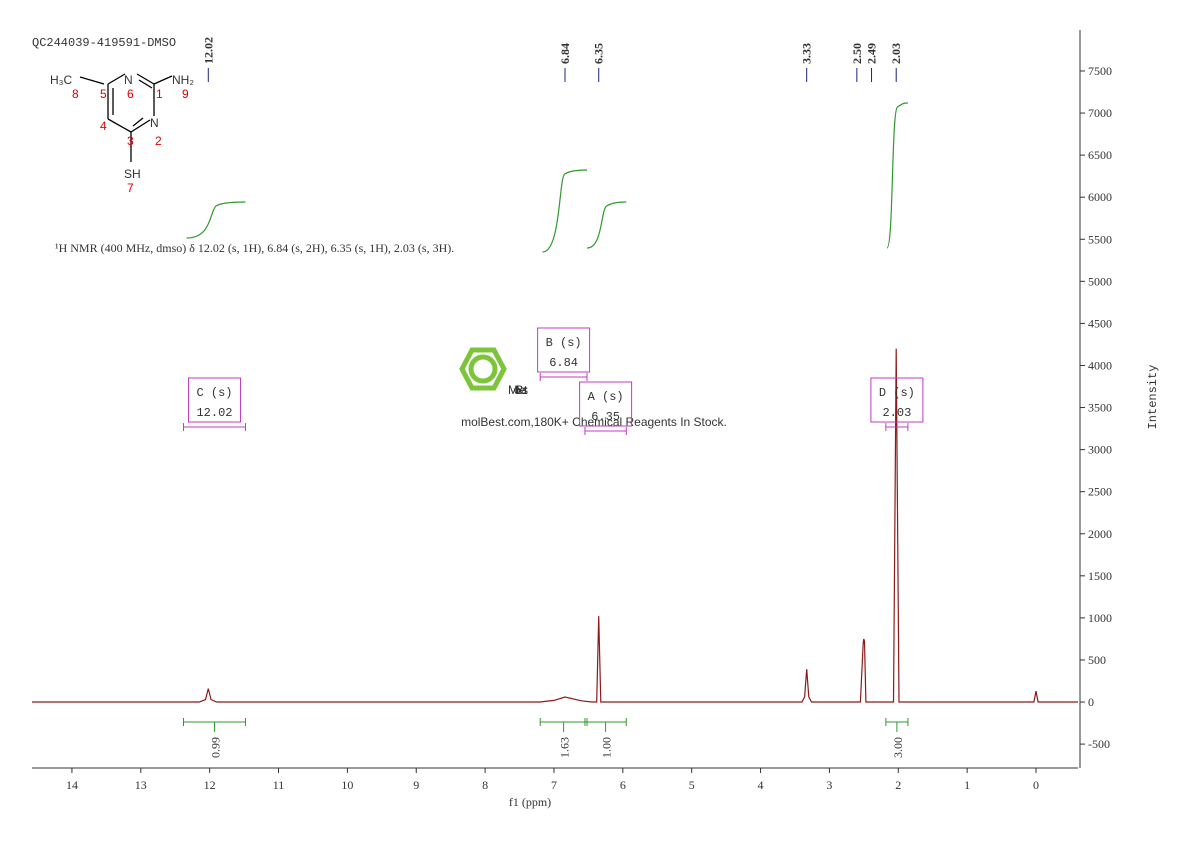  Describe the element at coordinates (897, 393) in the screenshot. I see `multiplet-name: D (s)` at that location.